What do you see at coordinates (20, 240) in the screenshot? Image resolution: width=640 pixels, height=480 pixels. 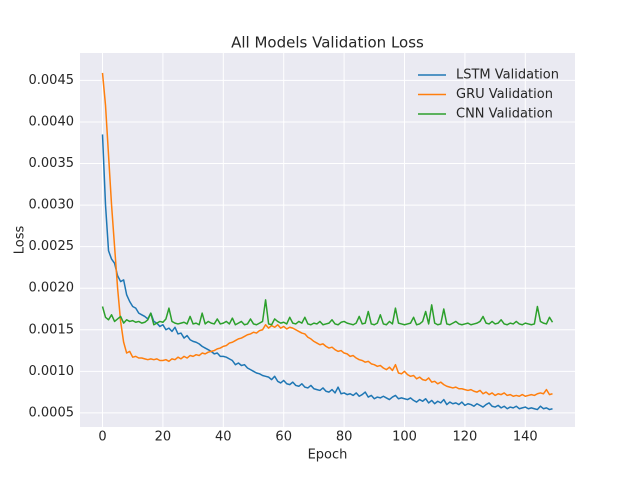 I see `y-axis-label: Loss` at bounding box center [20, 240].